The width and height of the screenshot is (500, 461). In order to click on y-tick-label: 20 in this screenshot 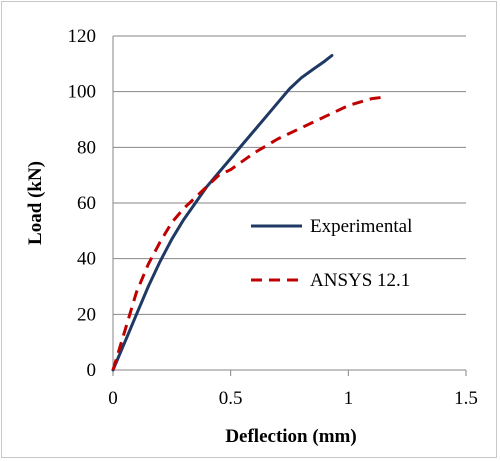, I will do `click(86, 314)`.